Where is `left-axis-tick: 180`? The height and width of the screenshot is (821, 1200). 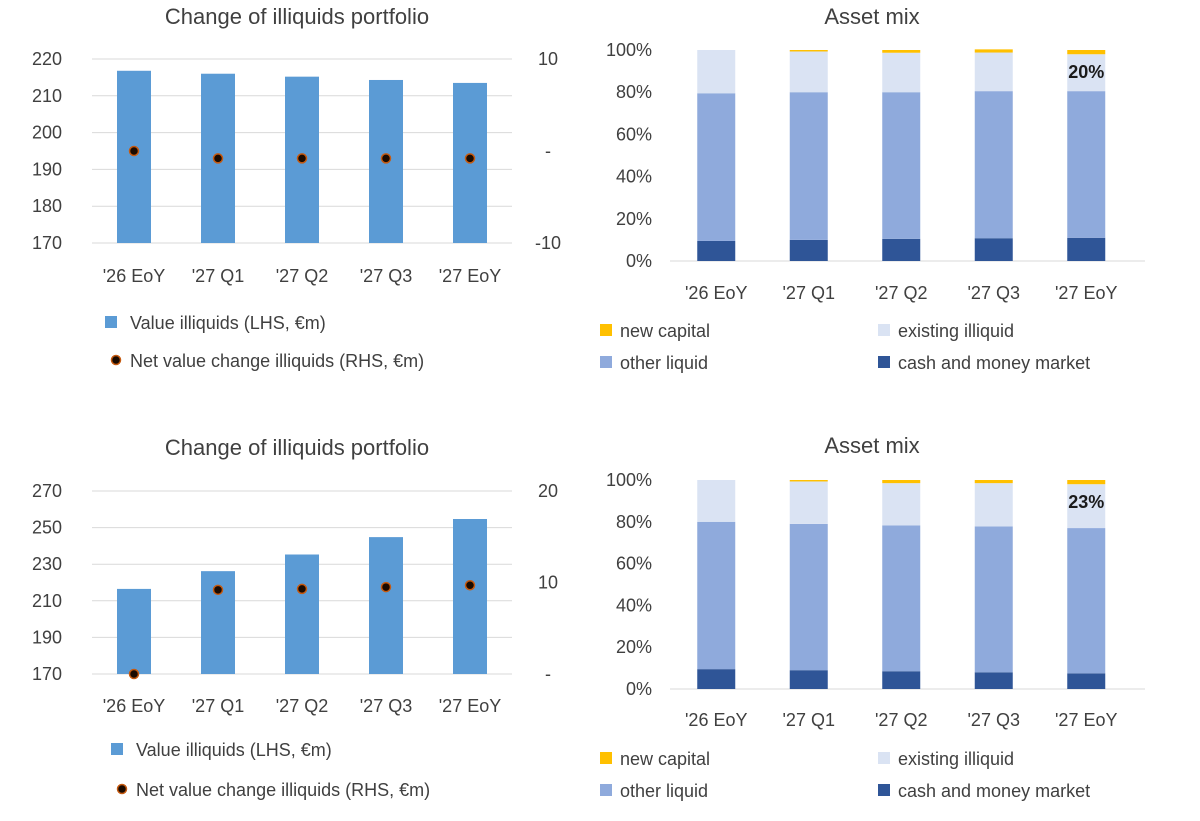
left-axis-tick: 180 is located at coordinates (47, 206).